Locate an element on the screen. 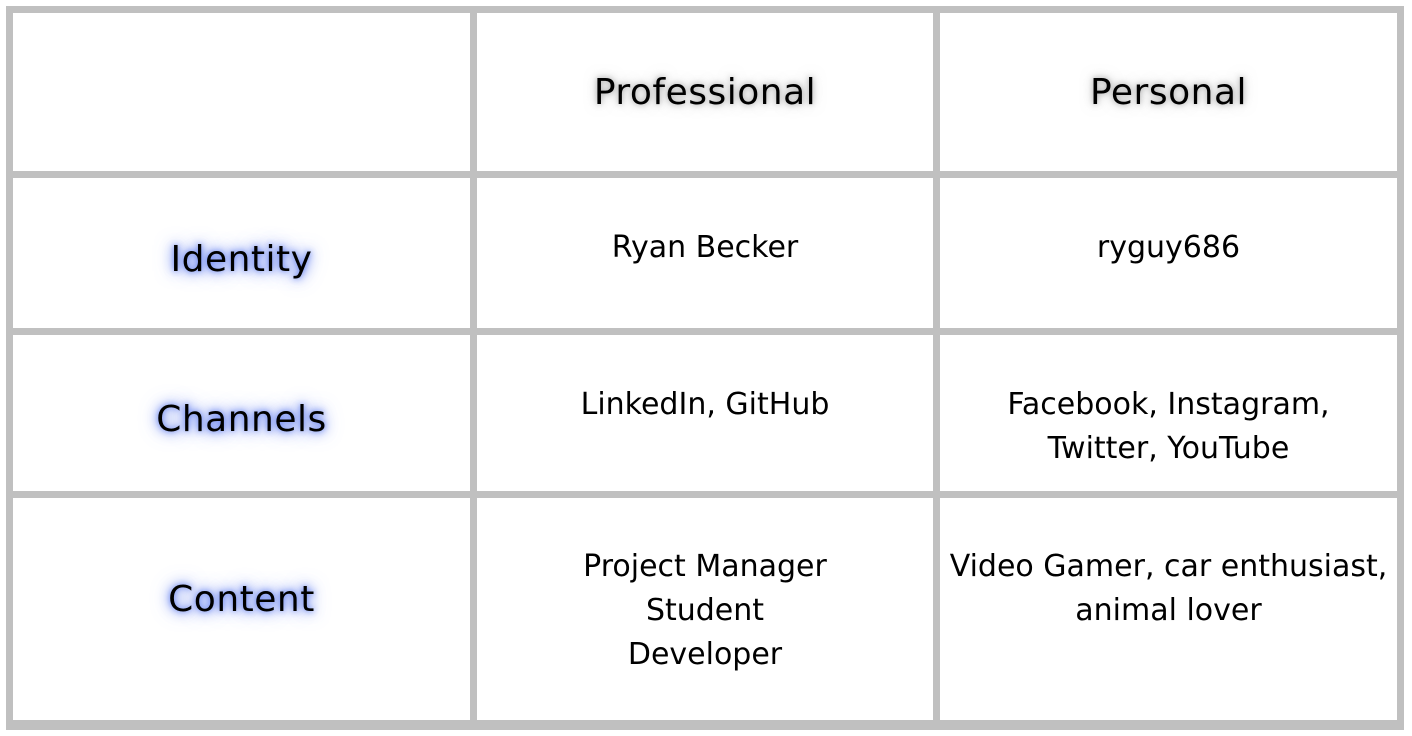  cell-channels-personal: Facebook, Instagram, Twitter, YouTube is located at coordinates (1168, 413).